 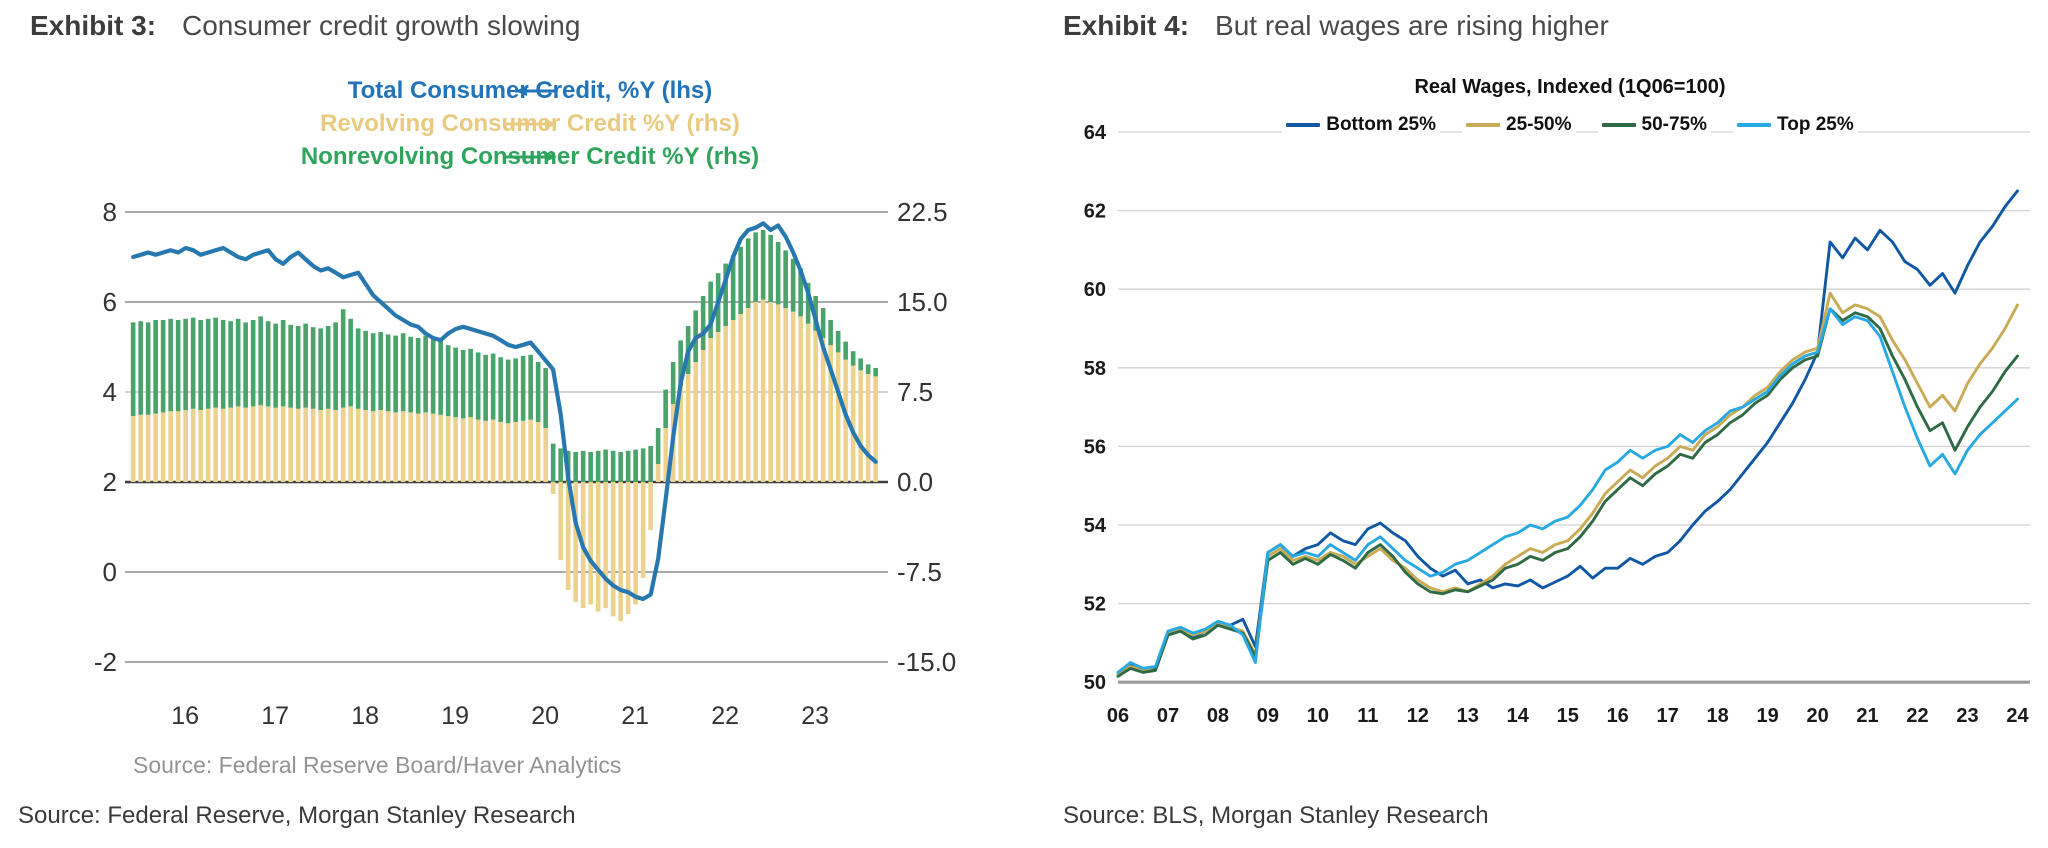 What do you see at coordinates (1674, 124) in the screenshot?
I see `right-legend-label: 50-75%` at bounding box center [1674, 124].